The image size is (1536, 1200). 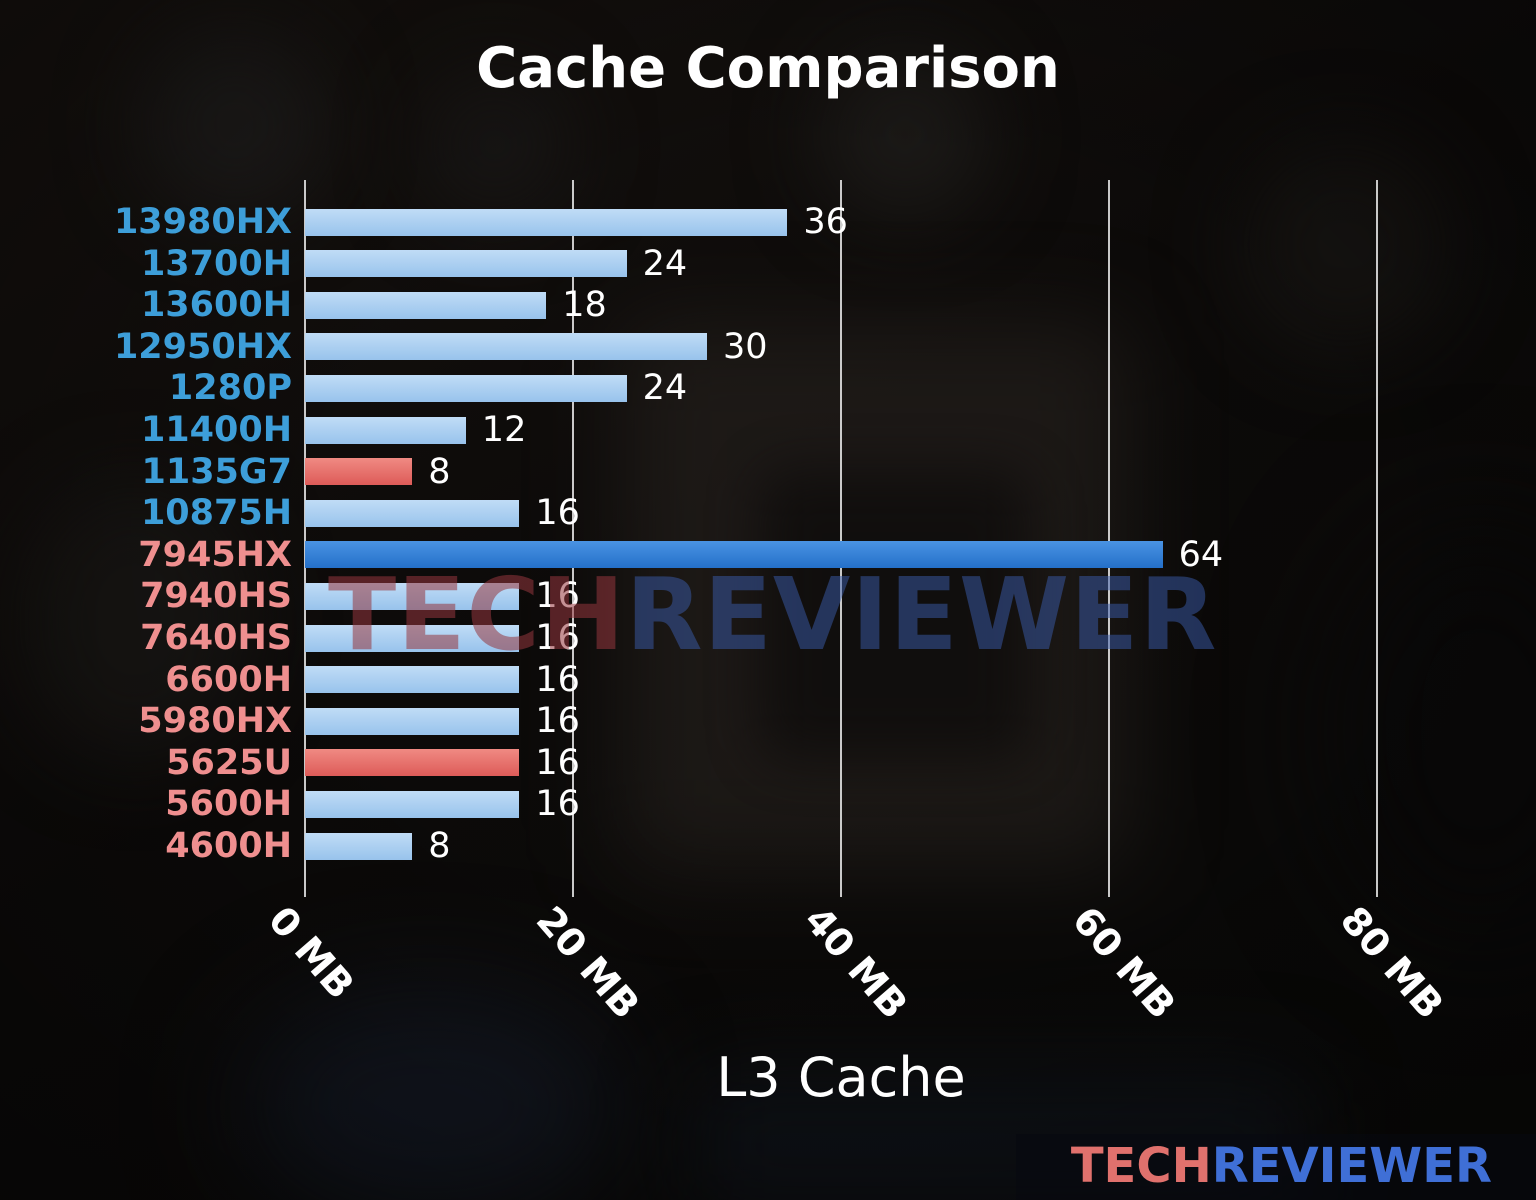 What do you see at coordinates (1124, 963) in the screenshot?
I see `x-tick-label: 60 MB` at bounding box center [1124, 963].